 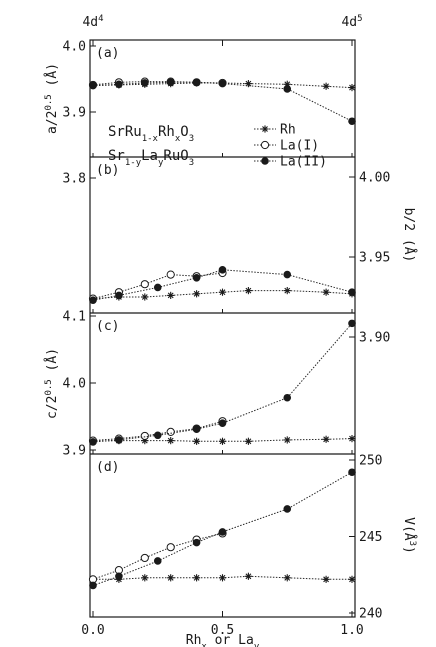 What do you see at coordinates (151, 134) in the screenshot?
I see `composition-label: SrRu1-xRhxO3` at bounding box center [151, 134].